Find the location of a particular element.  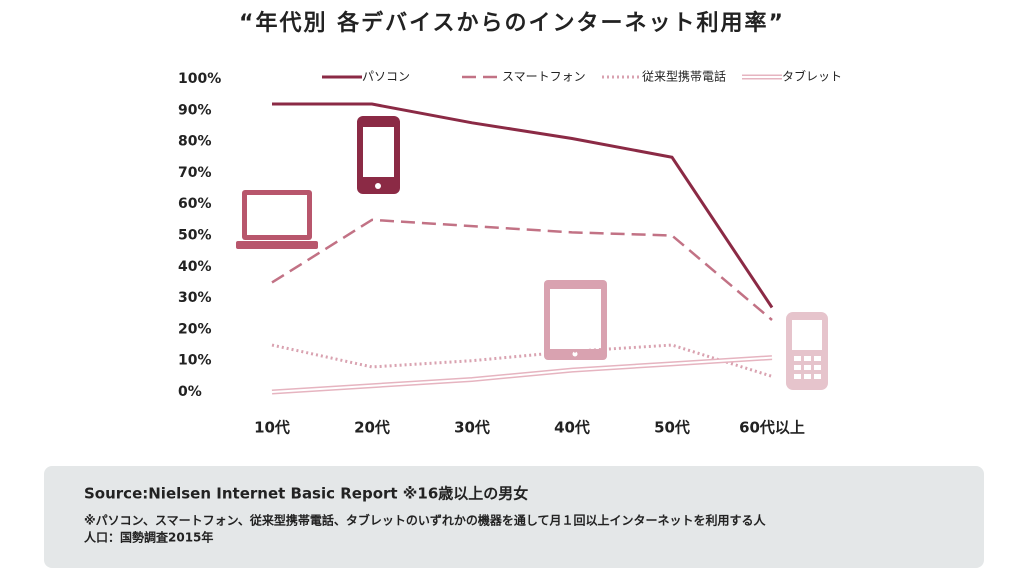

note: 人口：国勢調査2015年 is located at coordinates (148, 537).